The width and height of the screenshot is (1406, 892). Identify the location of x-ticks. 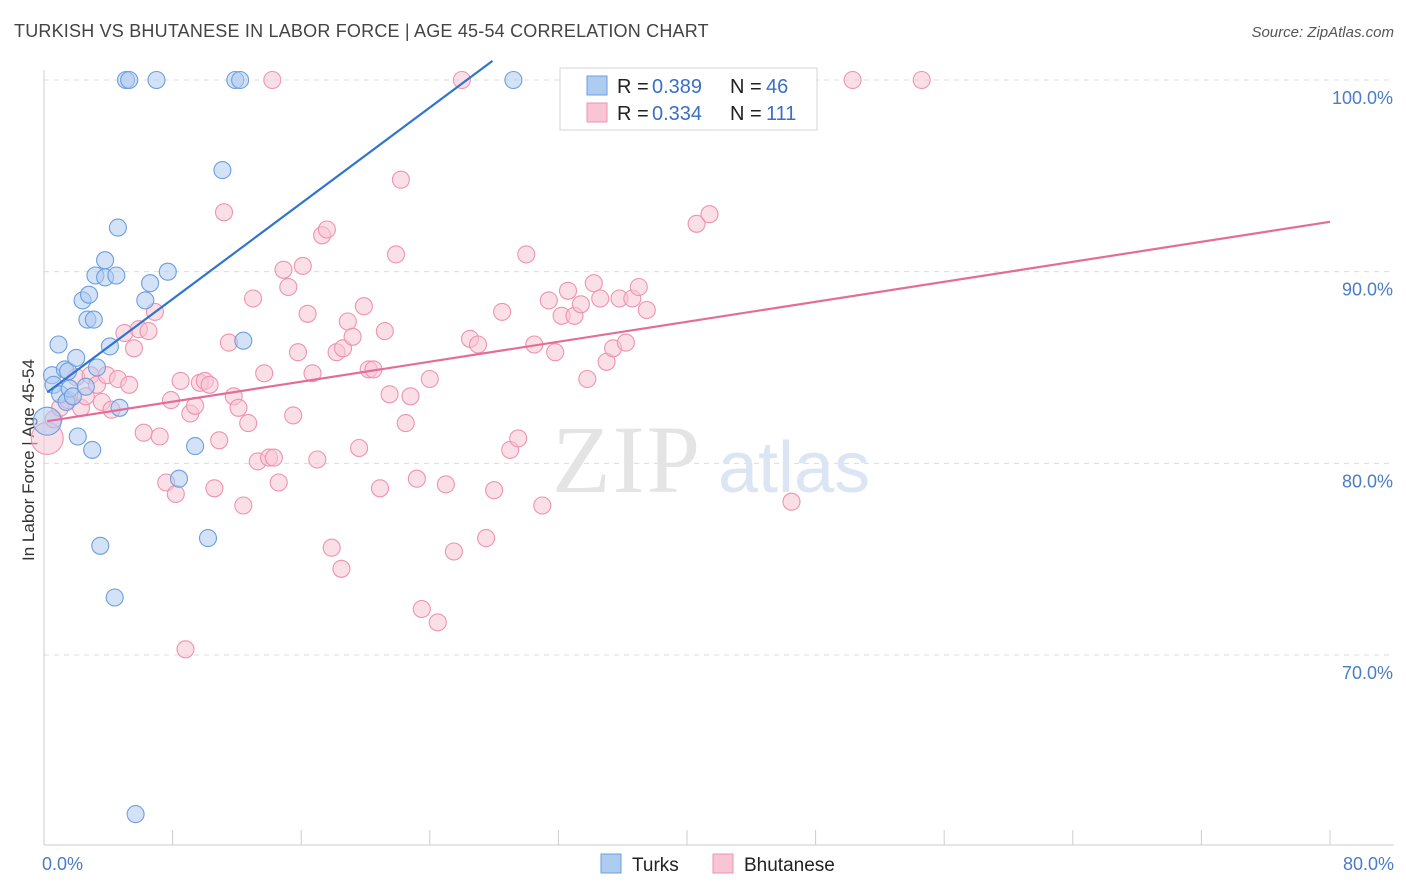
(687, 837).